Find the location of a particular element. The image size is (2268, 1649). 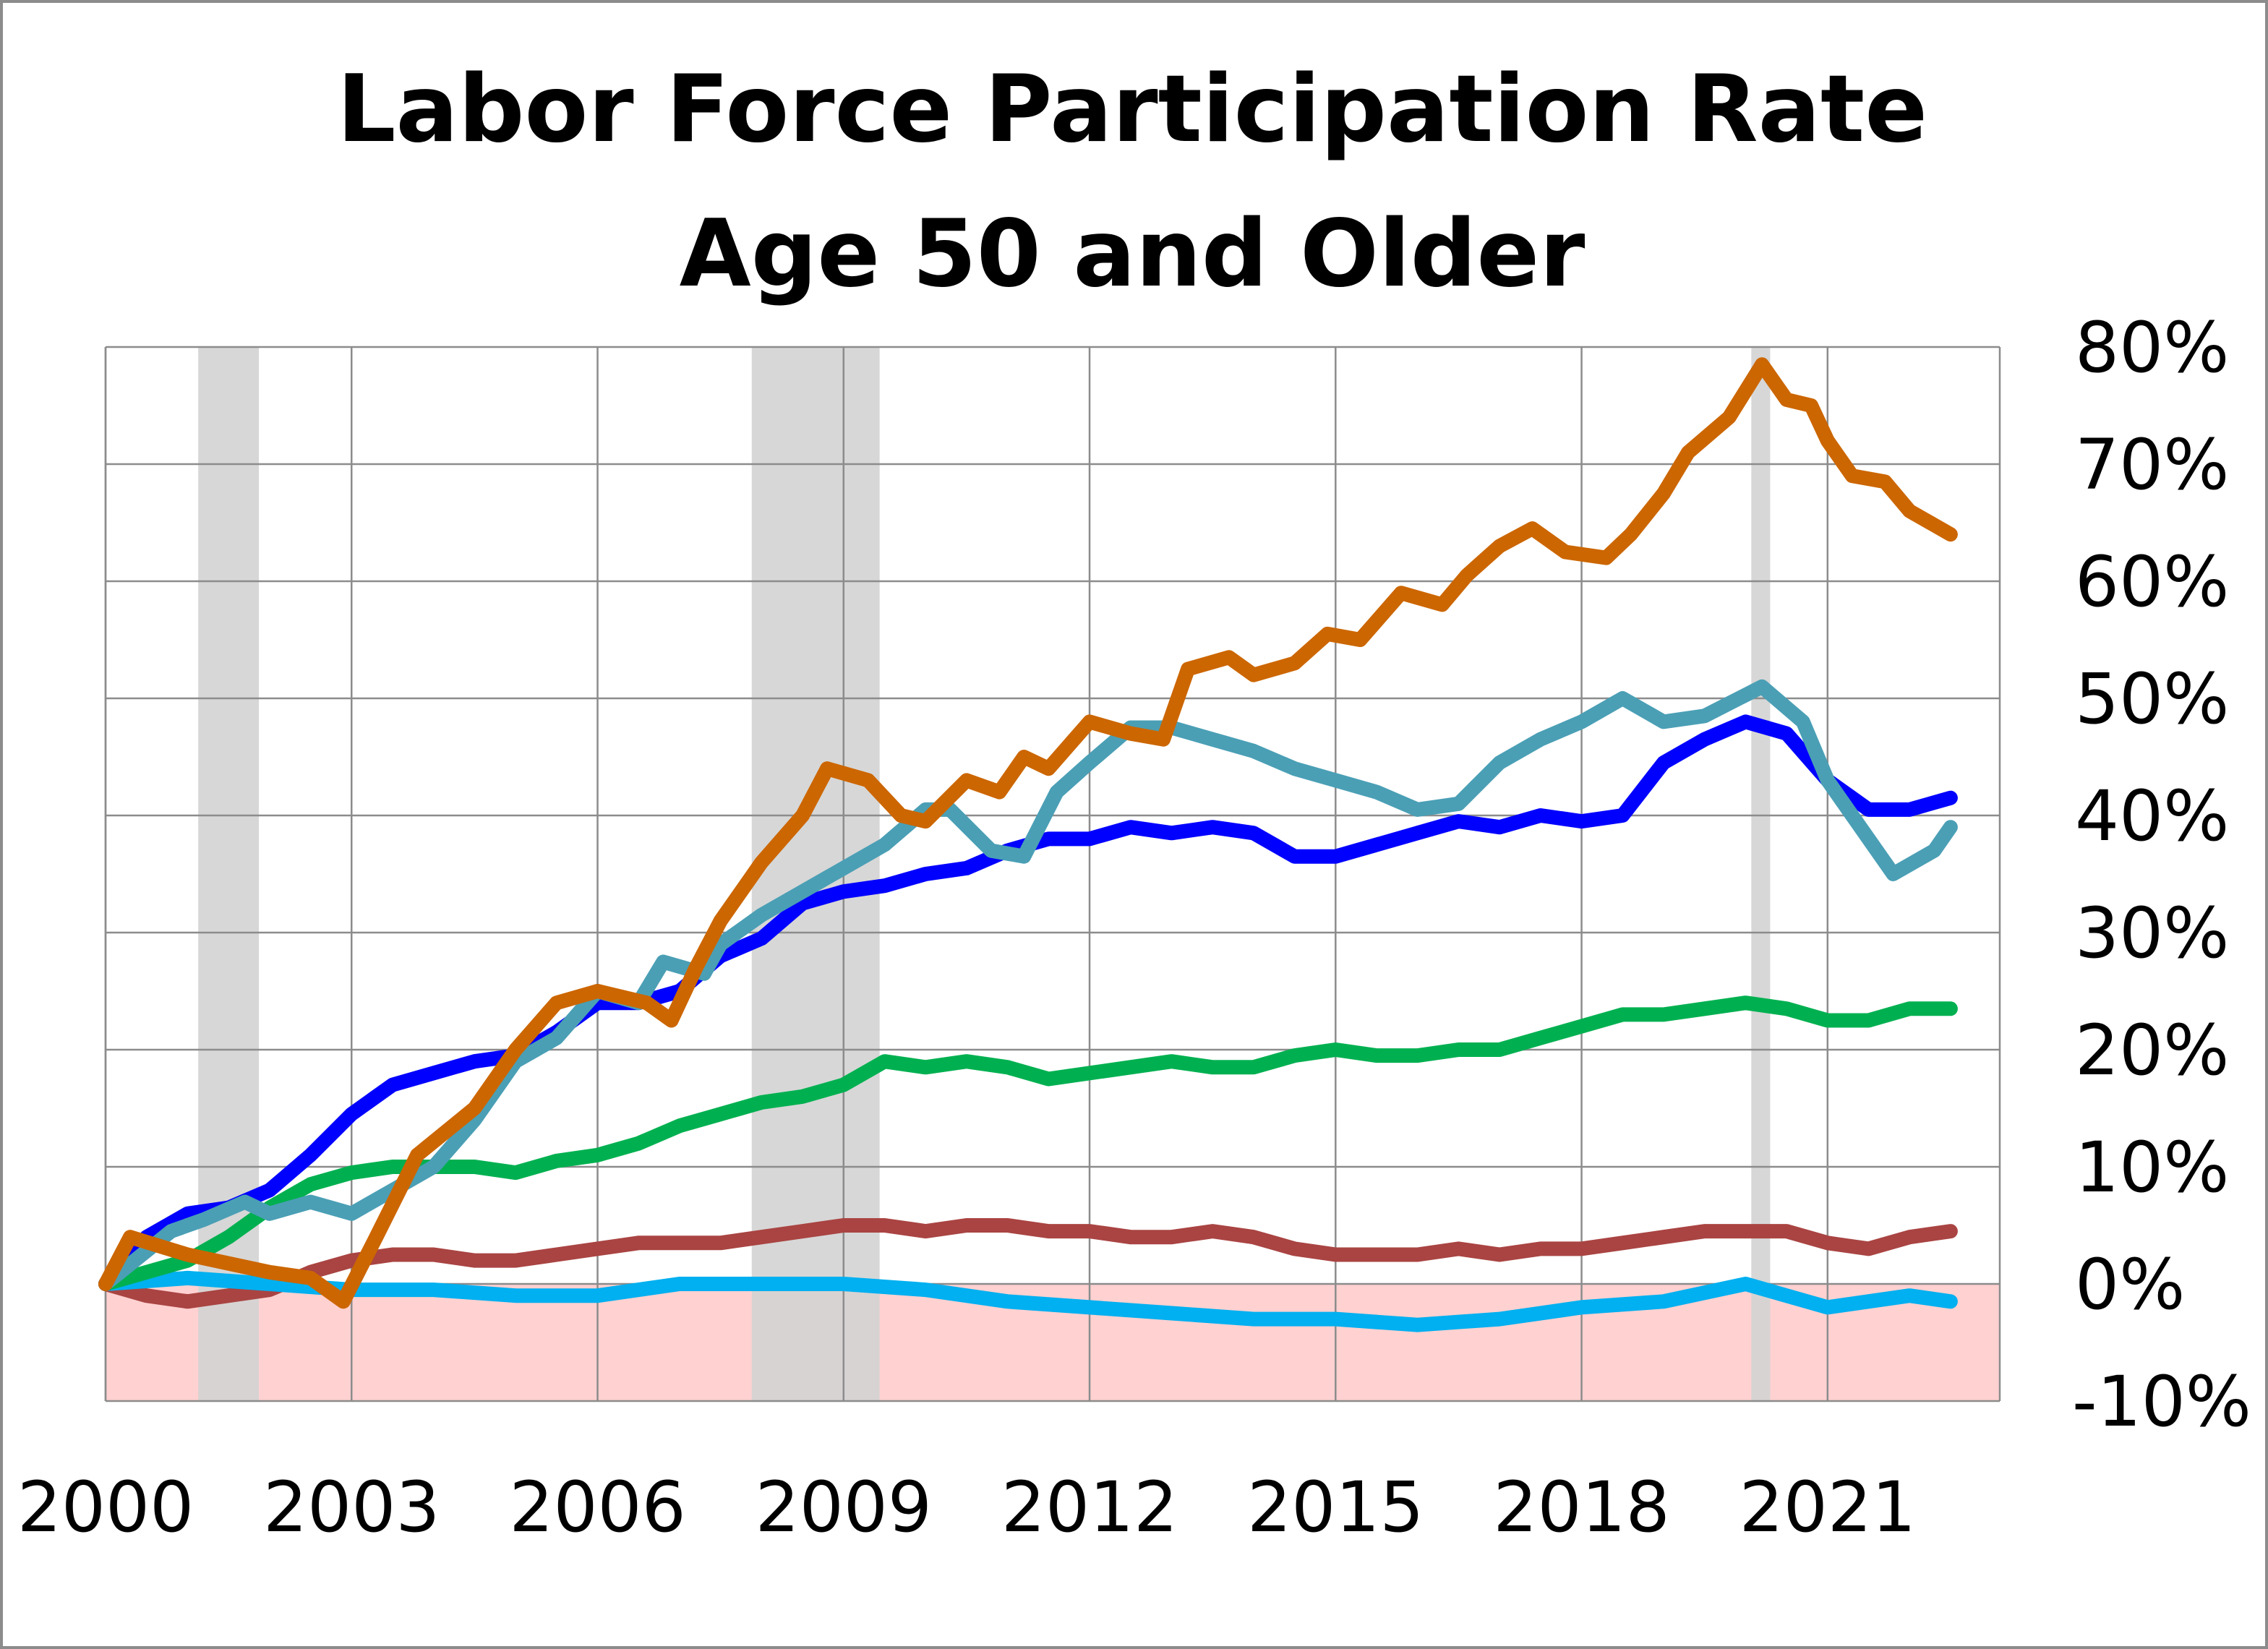

x-tick-label: 2015 is located at coordinates (1335, 1508).